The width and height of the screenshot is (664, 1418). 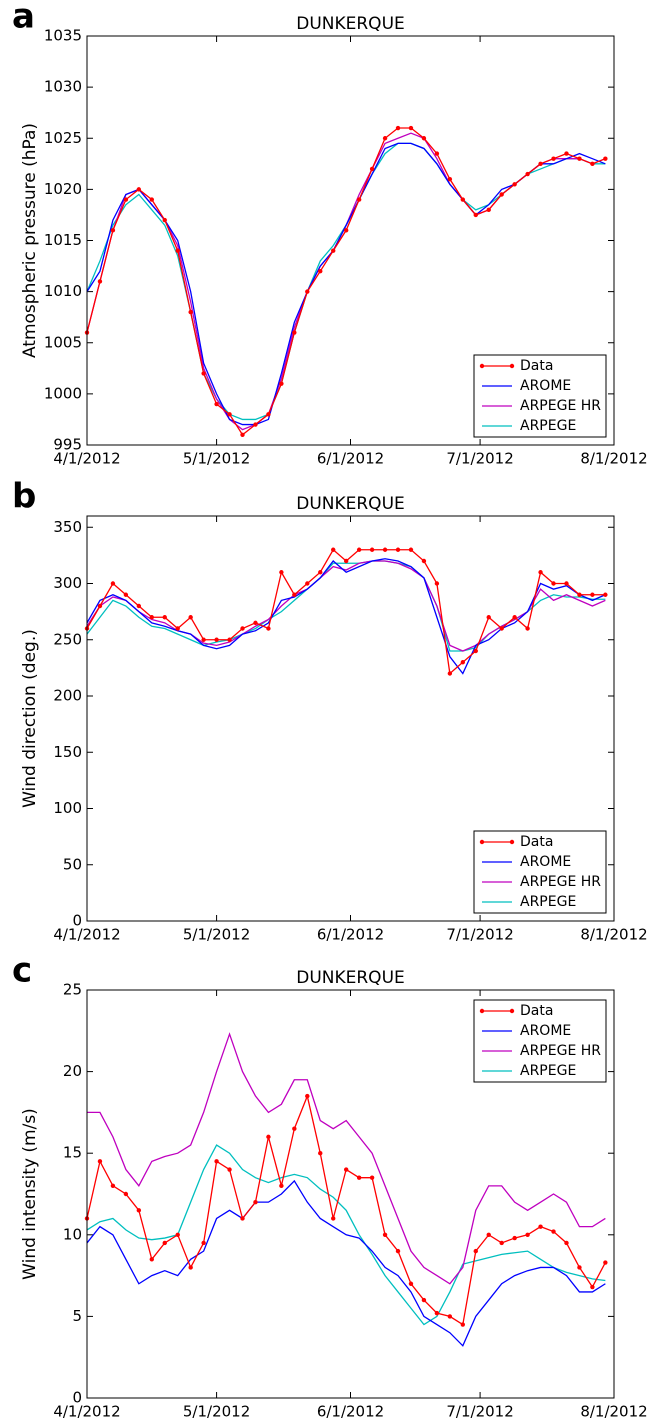 I want to click on y-tick-label: 1020, so click(x=63, y=189).